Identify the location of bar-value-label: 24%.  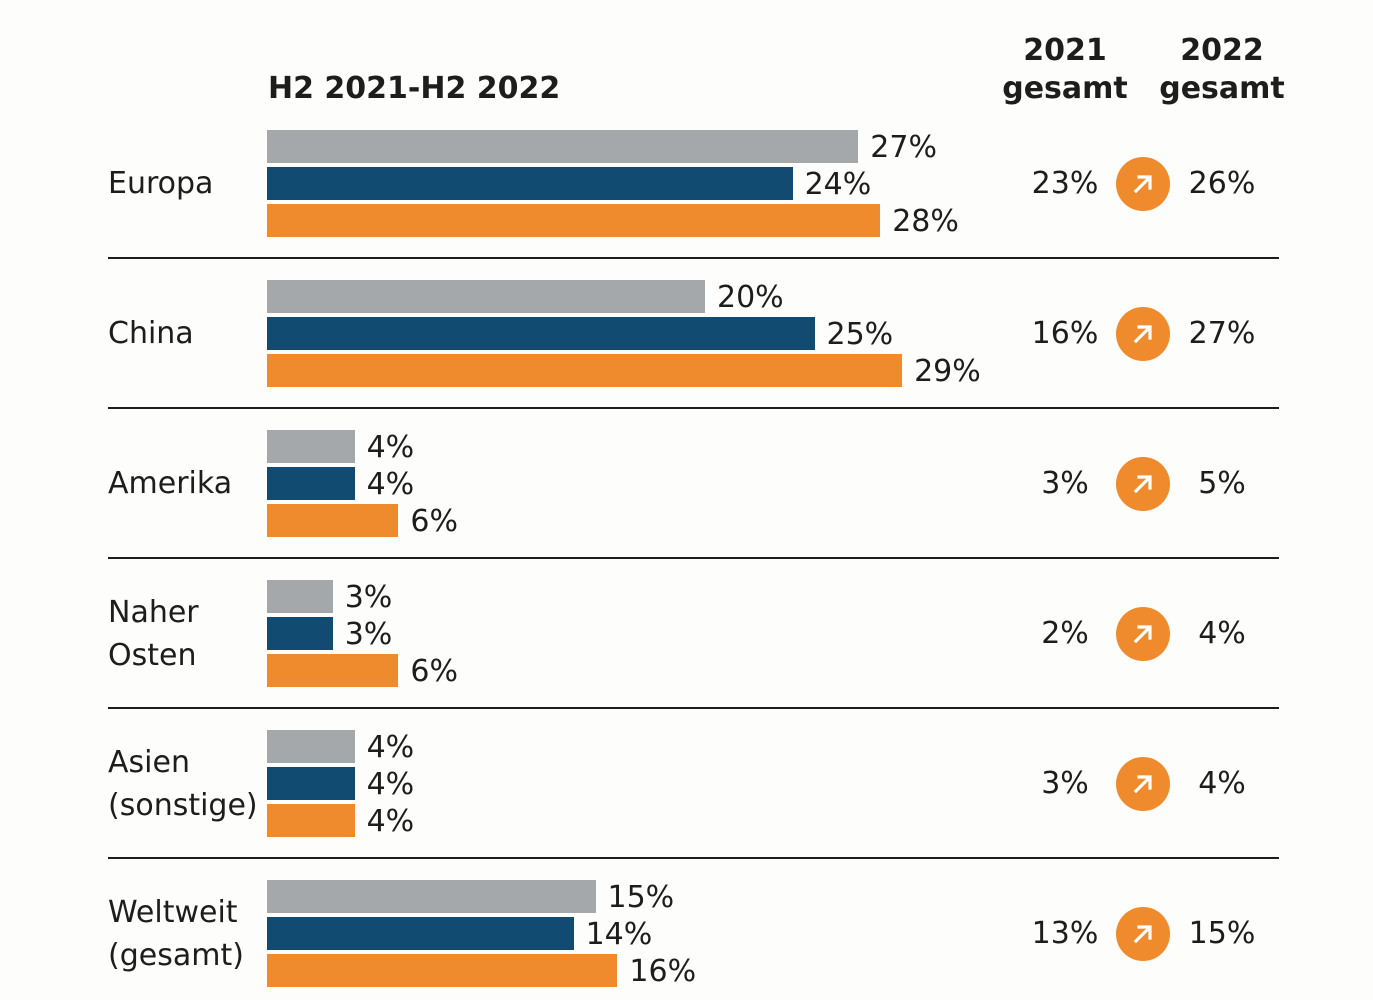
(838, 184).